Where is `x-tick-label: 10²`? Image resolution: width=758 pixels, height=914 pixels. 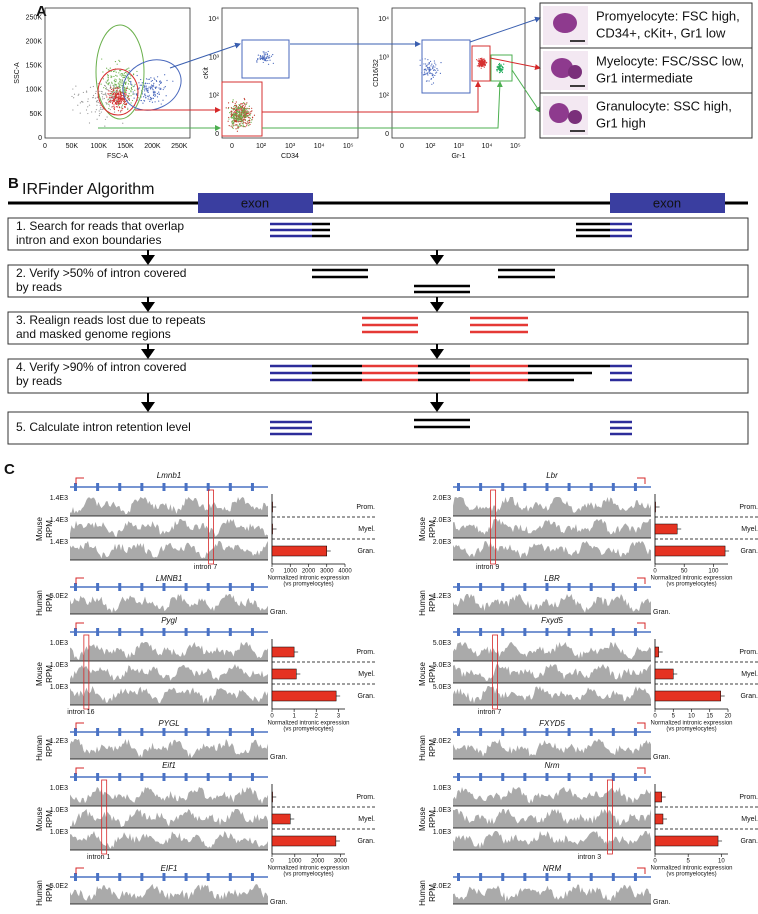 x-tick-label: 10² is located at coordinates (261, 146).